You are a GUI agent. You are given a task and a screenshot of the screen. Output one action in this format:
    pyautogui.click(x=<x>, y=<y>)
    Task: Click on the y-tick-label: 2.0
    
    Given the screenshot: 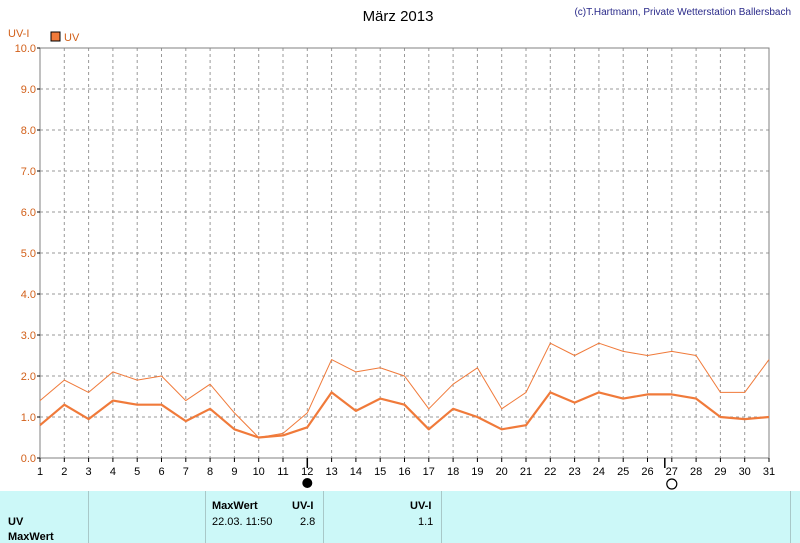 What is the action you would take?
    pyautogui.click(x=28, y=377)
    